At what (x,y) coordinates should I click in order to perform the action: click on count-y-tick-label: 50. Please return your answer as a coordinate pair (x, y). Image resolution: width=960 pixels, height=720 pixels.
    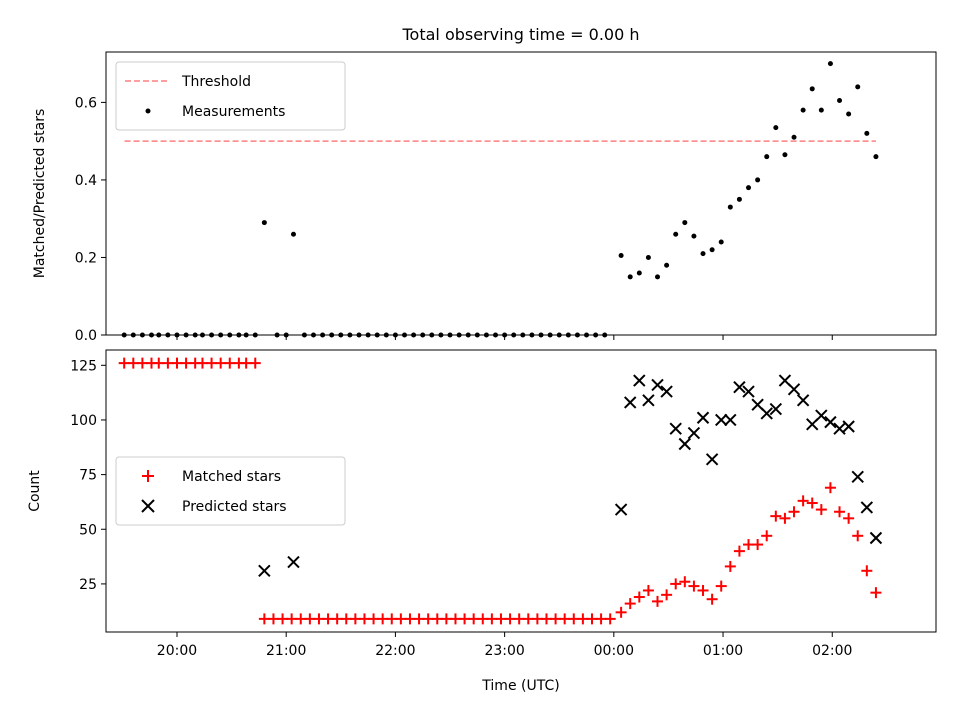
    Looking at the image, I should click on (88, 530).